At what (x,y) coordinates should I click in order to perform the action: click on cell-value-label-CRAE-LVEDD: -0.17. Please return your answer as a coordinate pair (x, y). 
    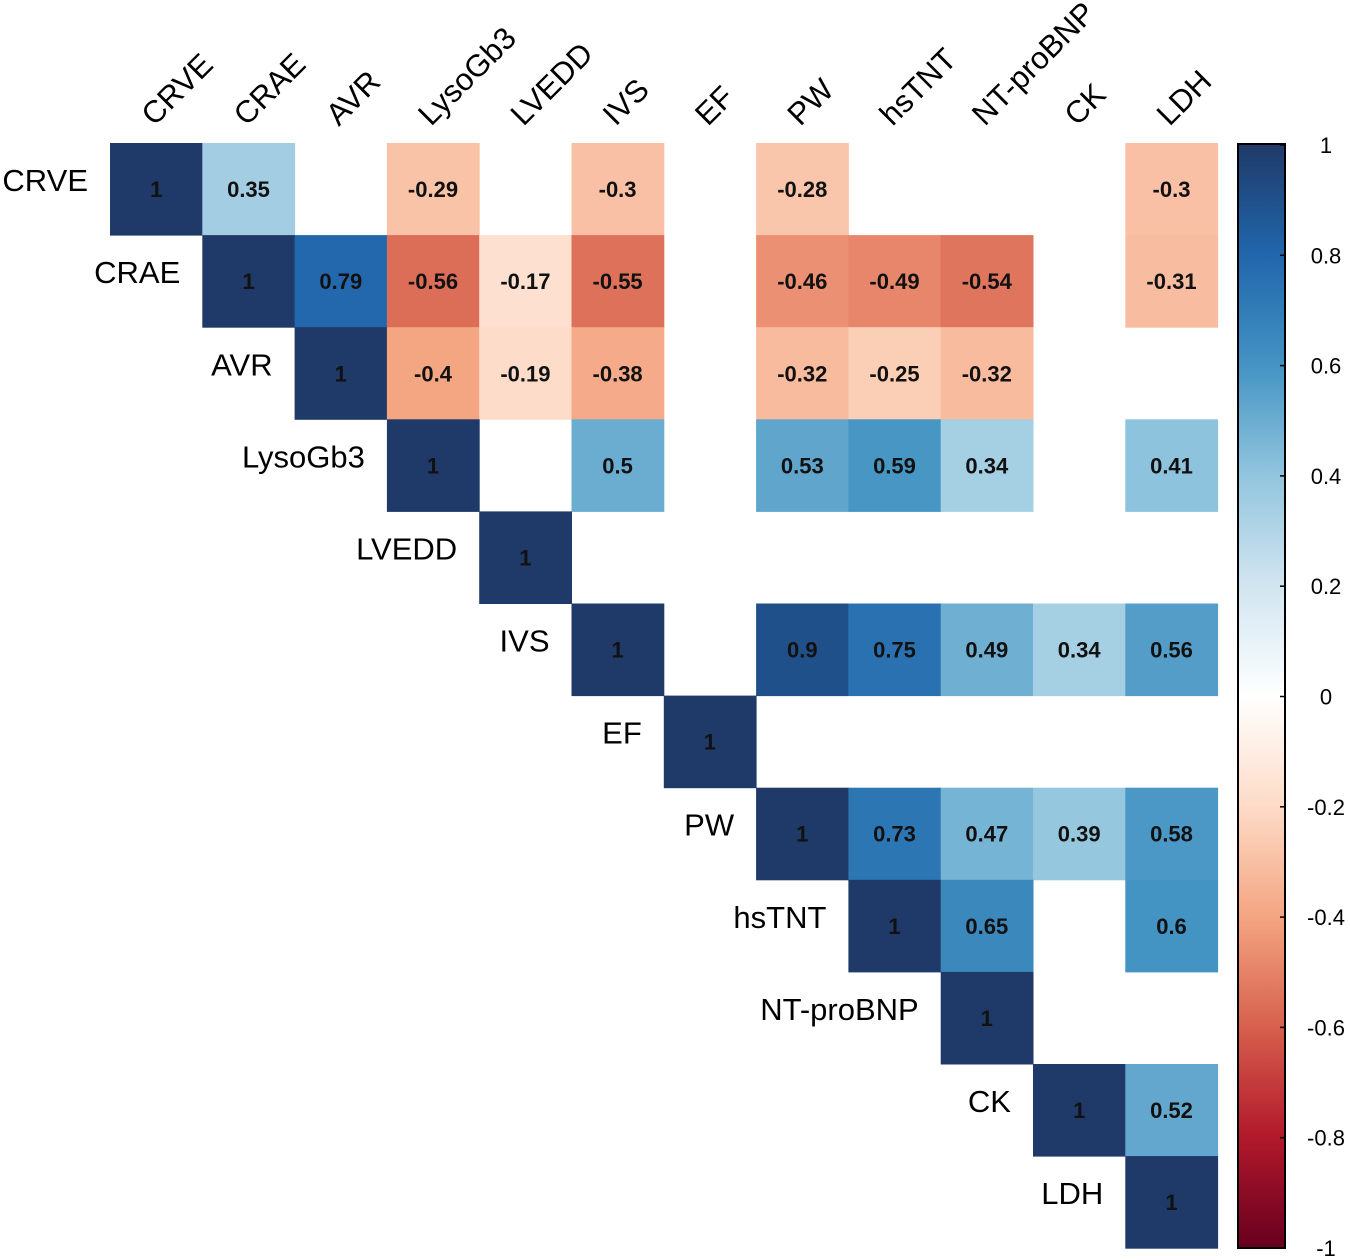
    Looking at the image, I should click on (525, 281).